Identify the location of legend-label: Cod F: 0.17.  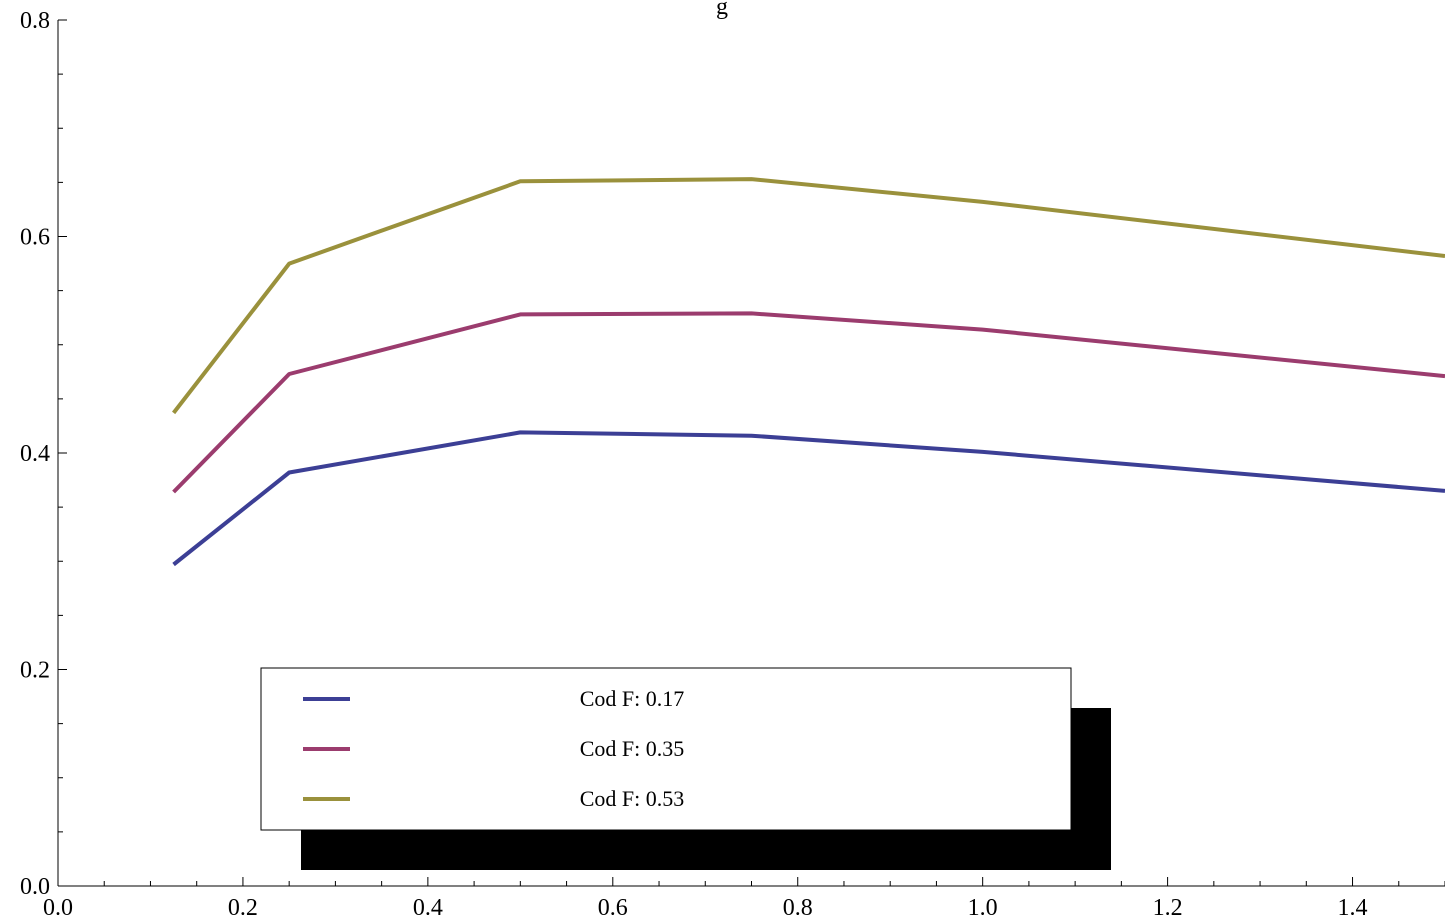
(632, 698).